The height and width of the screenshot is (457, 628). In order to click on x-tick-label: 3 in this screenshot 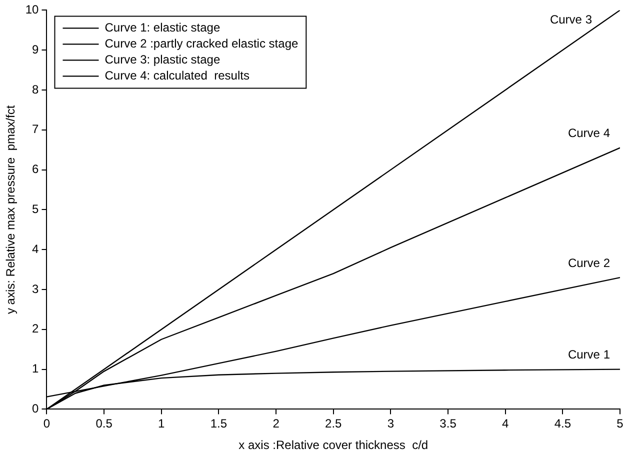, I will do `click(390, 423)`.